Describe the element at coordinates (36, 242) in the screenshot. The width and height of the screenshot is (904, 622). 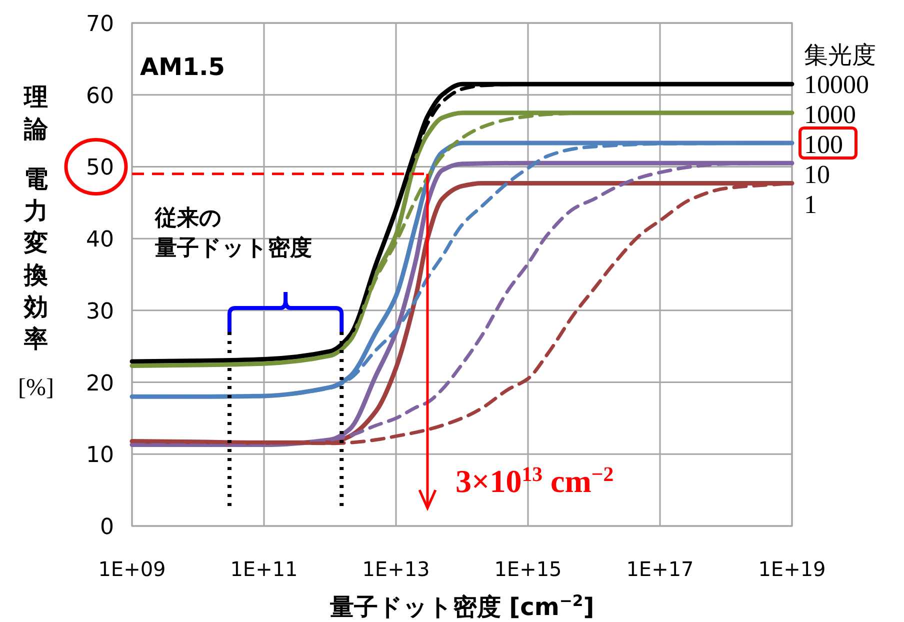
I see `text: 理論電力変換効率 [%]` at that location.